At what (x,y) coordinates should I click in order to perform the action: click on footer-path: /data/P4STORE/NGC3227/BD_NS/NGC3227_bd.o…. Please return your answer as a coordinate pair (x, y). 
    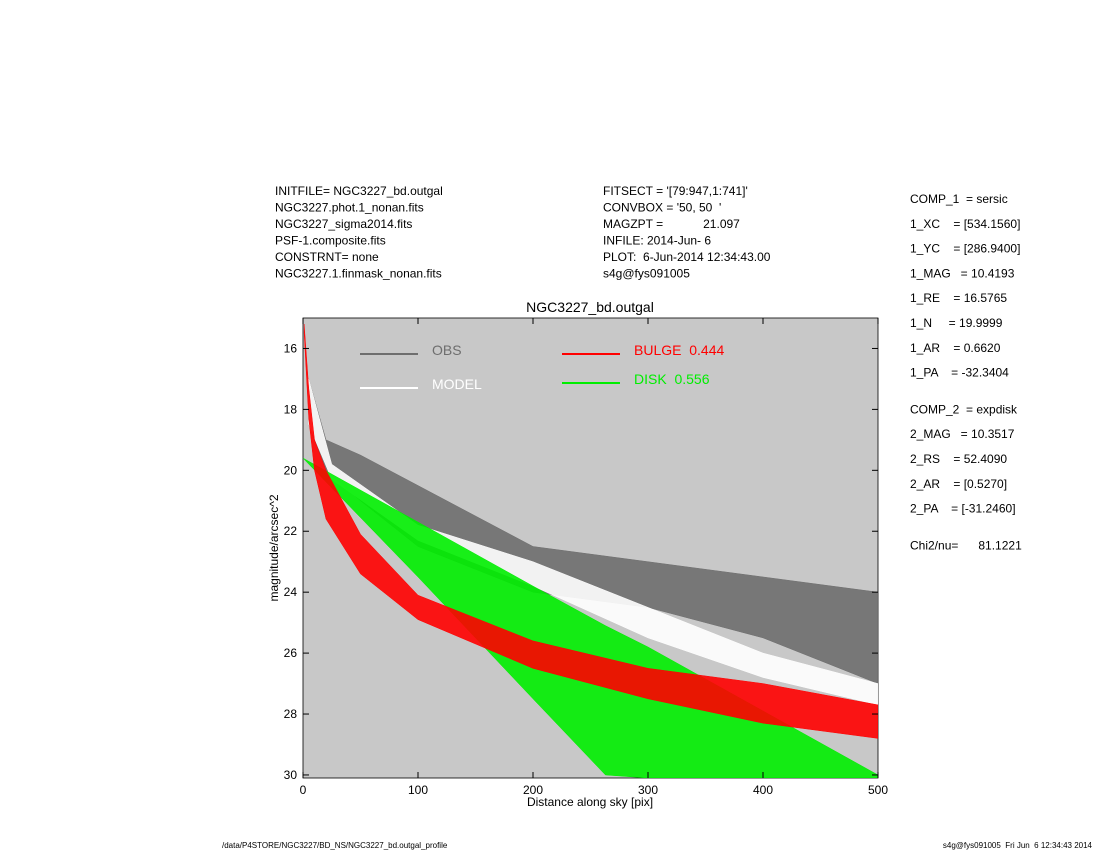
    Looking at the image, I should click on (335, 845).